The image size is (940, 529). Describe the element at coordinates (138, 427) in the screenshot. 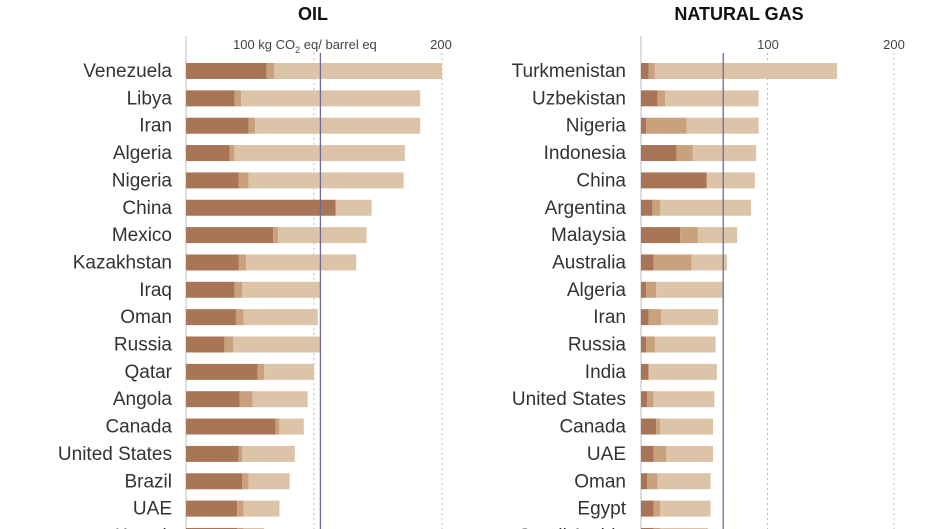

I see `oil-country-label: Canada` at that location.